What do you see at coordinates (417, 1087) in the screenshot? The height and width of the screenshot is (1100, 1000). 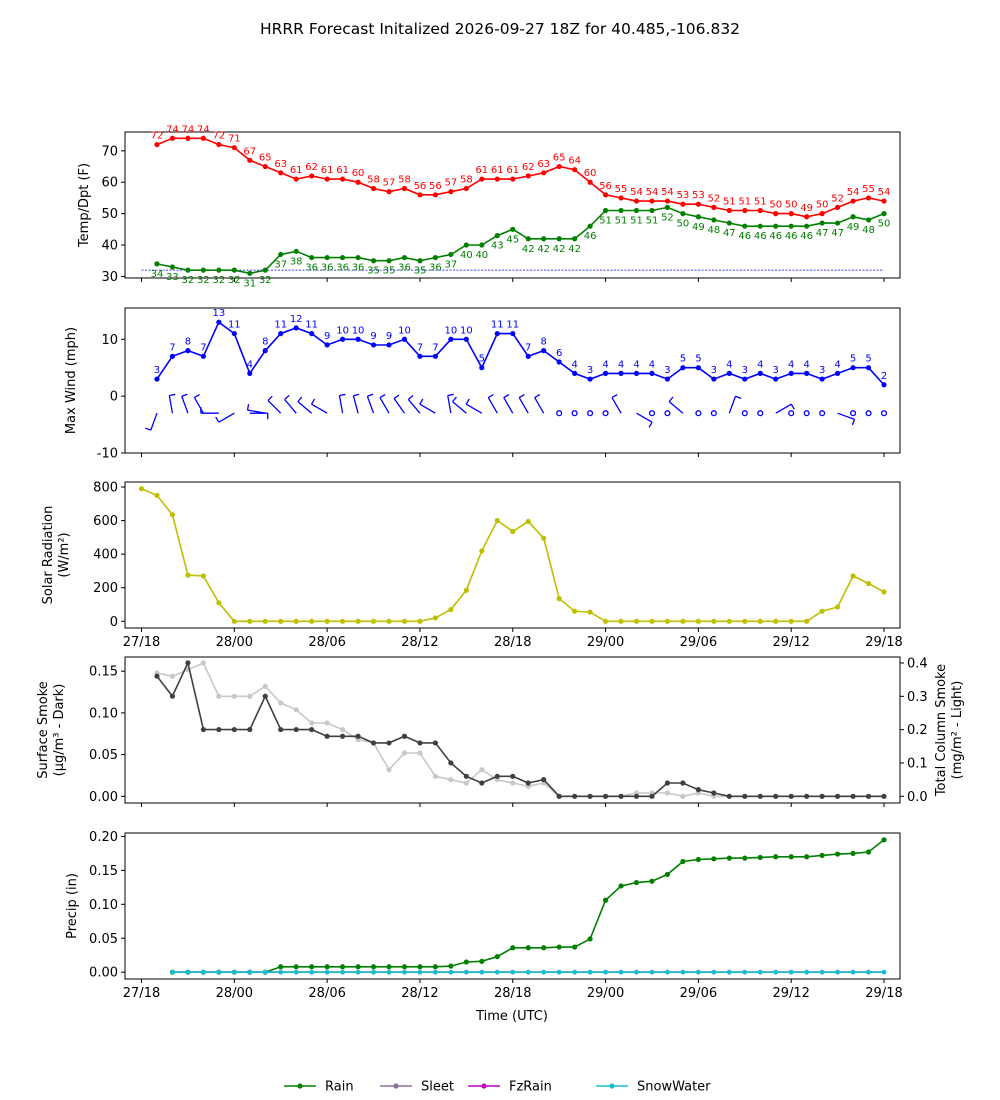 I see `legend-item-sleet: Sleet` at bounding box center [417, 1087].